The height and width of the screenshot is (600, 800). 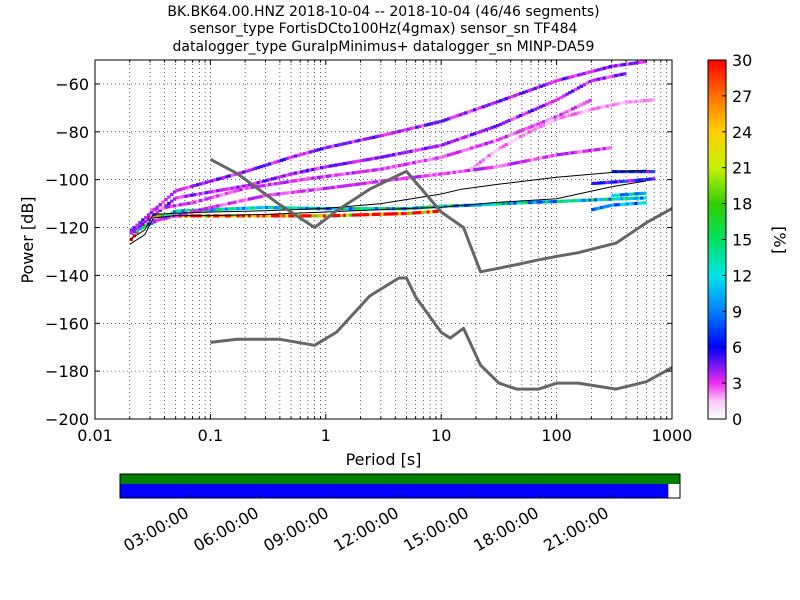 What do you see at coordinates (210, 435) in the screenshot?
I see `x-tick-label: 0.1` at bounding box center [210, 435].